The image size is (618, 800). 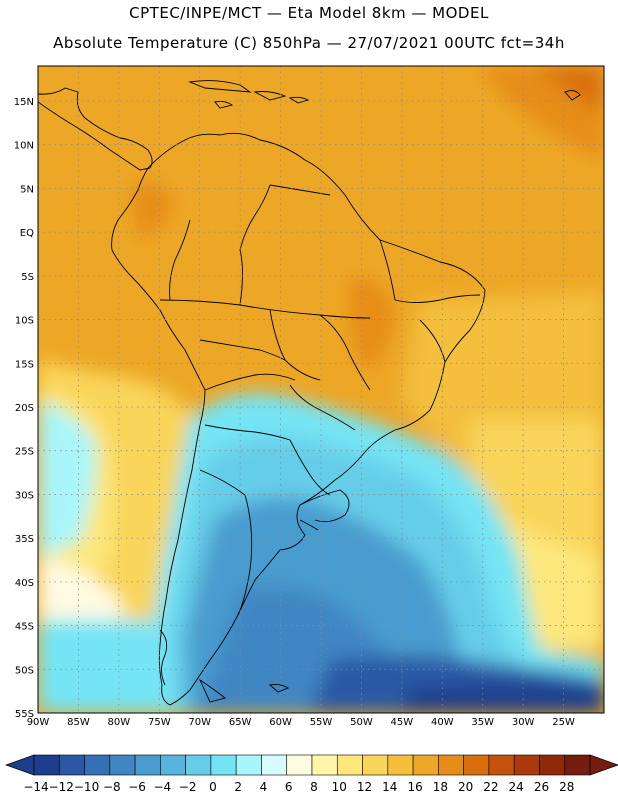 What do you see at coordinates (24, 627) in the screenshot?
I see `lat-label: 45S` at bounding box center [24, 627].